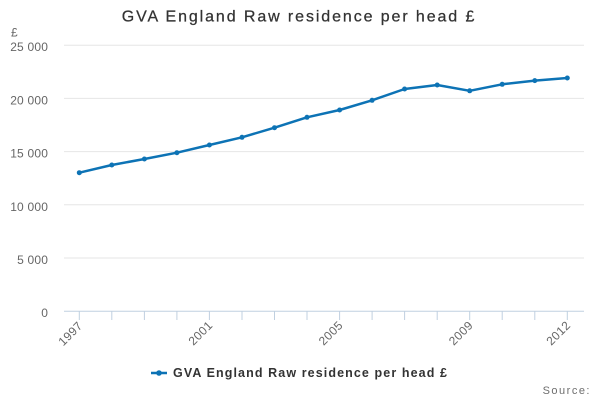 The image size is (600, 400). Describe the element at coordinates (32, 260) in the screenshot. I see `svg-text: 5 000` at that location.